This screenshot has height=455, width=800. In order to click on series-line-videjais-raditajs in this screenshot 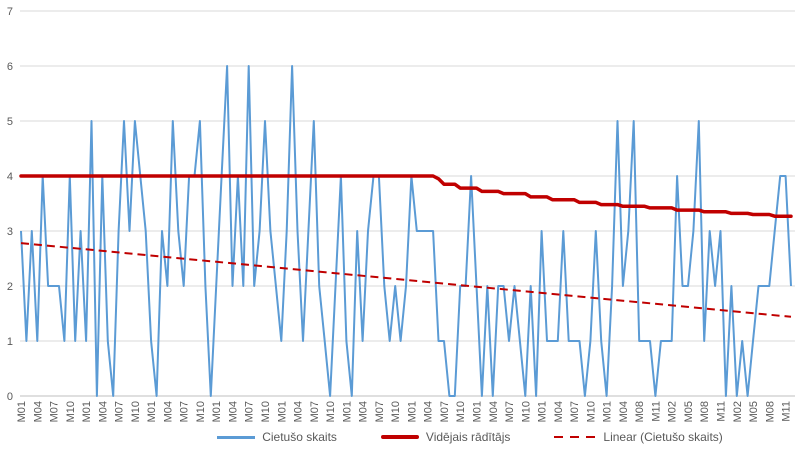, I will do `click(406, 196)`.